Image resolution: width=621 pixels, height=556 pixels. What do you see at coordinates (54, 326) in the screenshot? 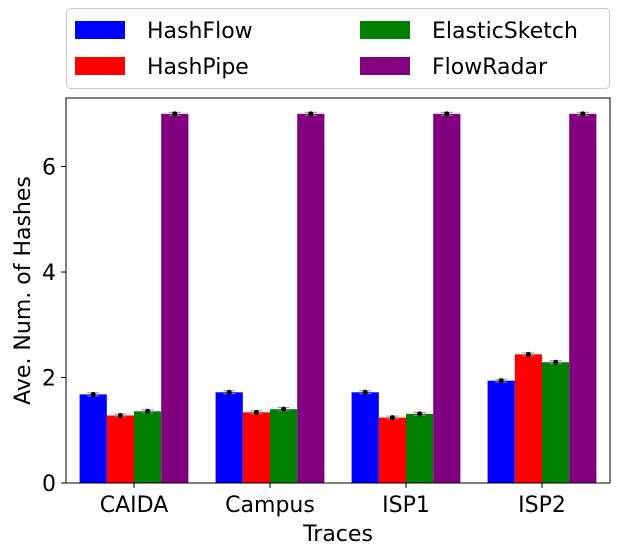
I see `y-axis: 0 2 4 6` at bounding box center [54, 326].